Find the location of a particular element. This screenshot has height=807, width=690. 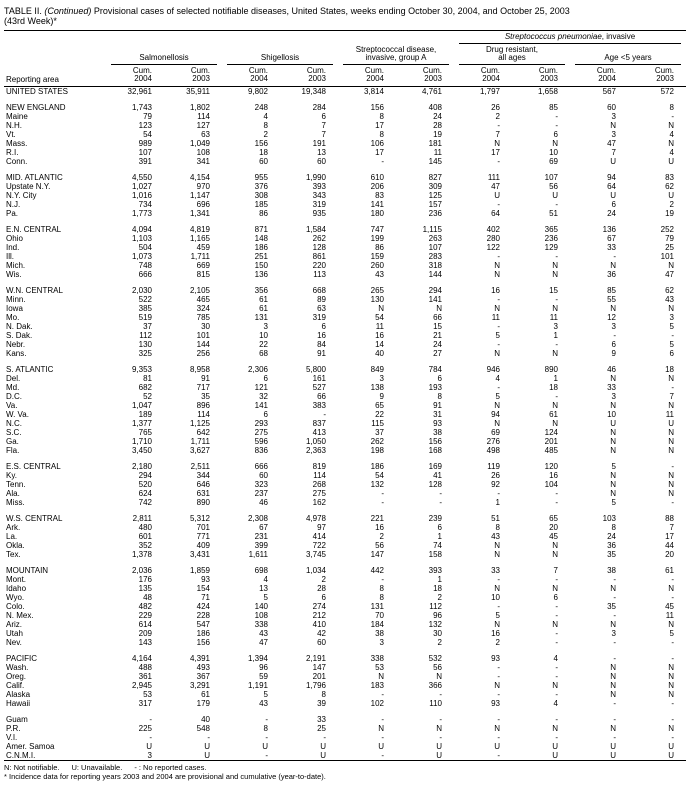

cell-value: 5 is located at coordinates (497, 335).